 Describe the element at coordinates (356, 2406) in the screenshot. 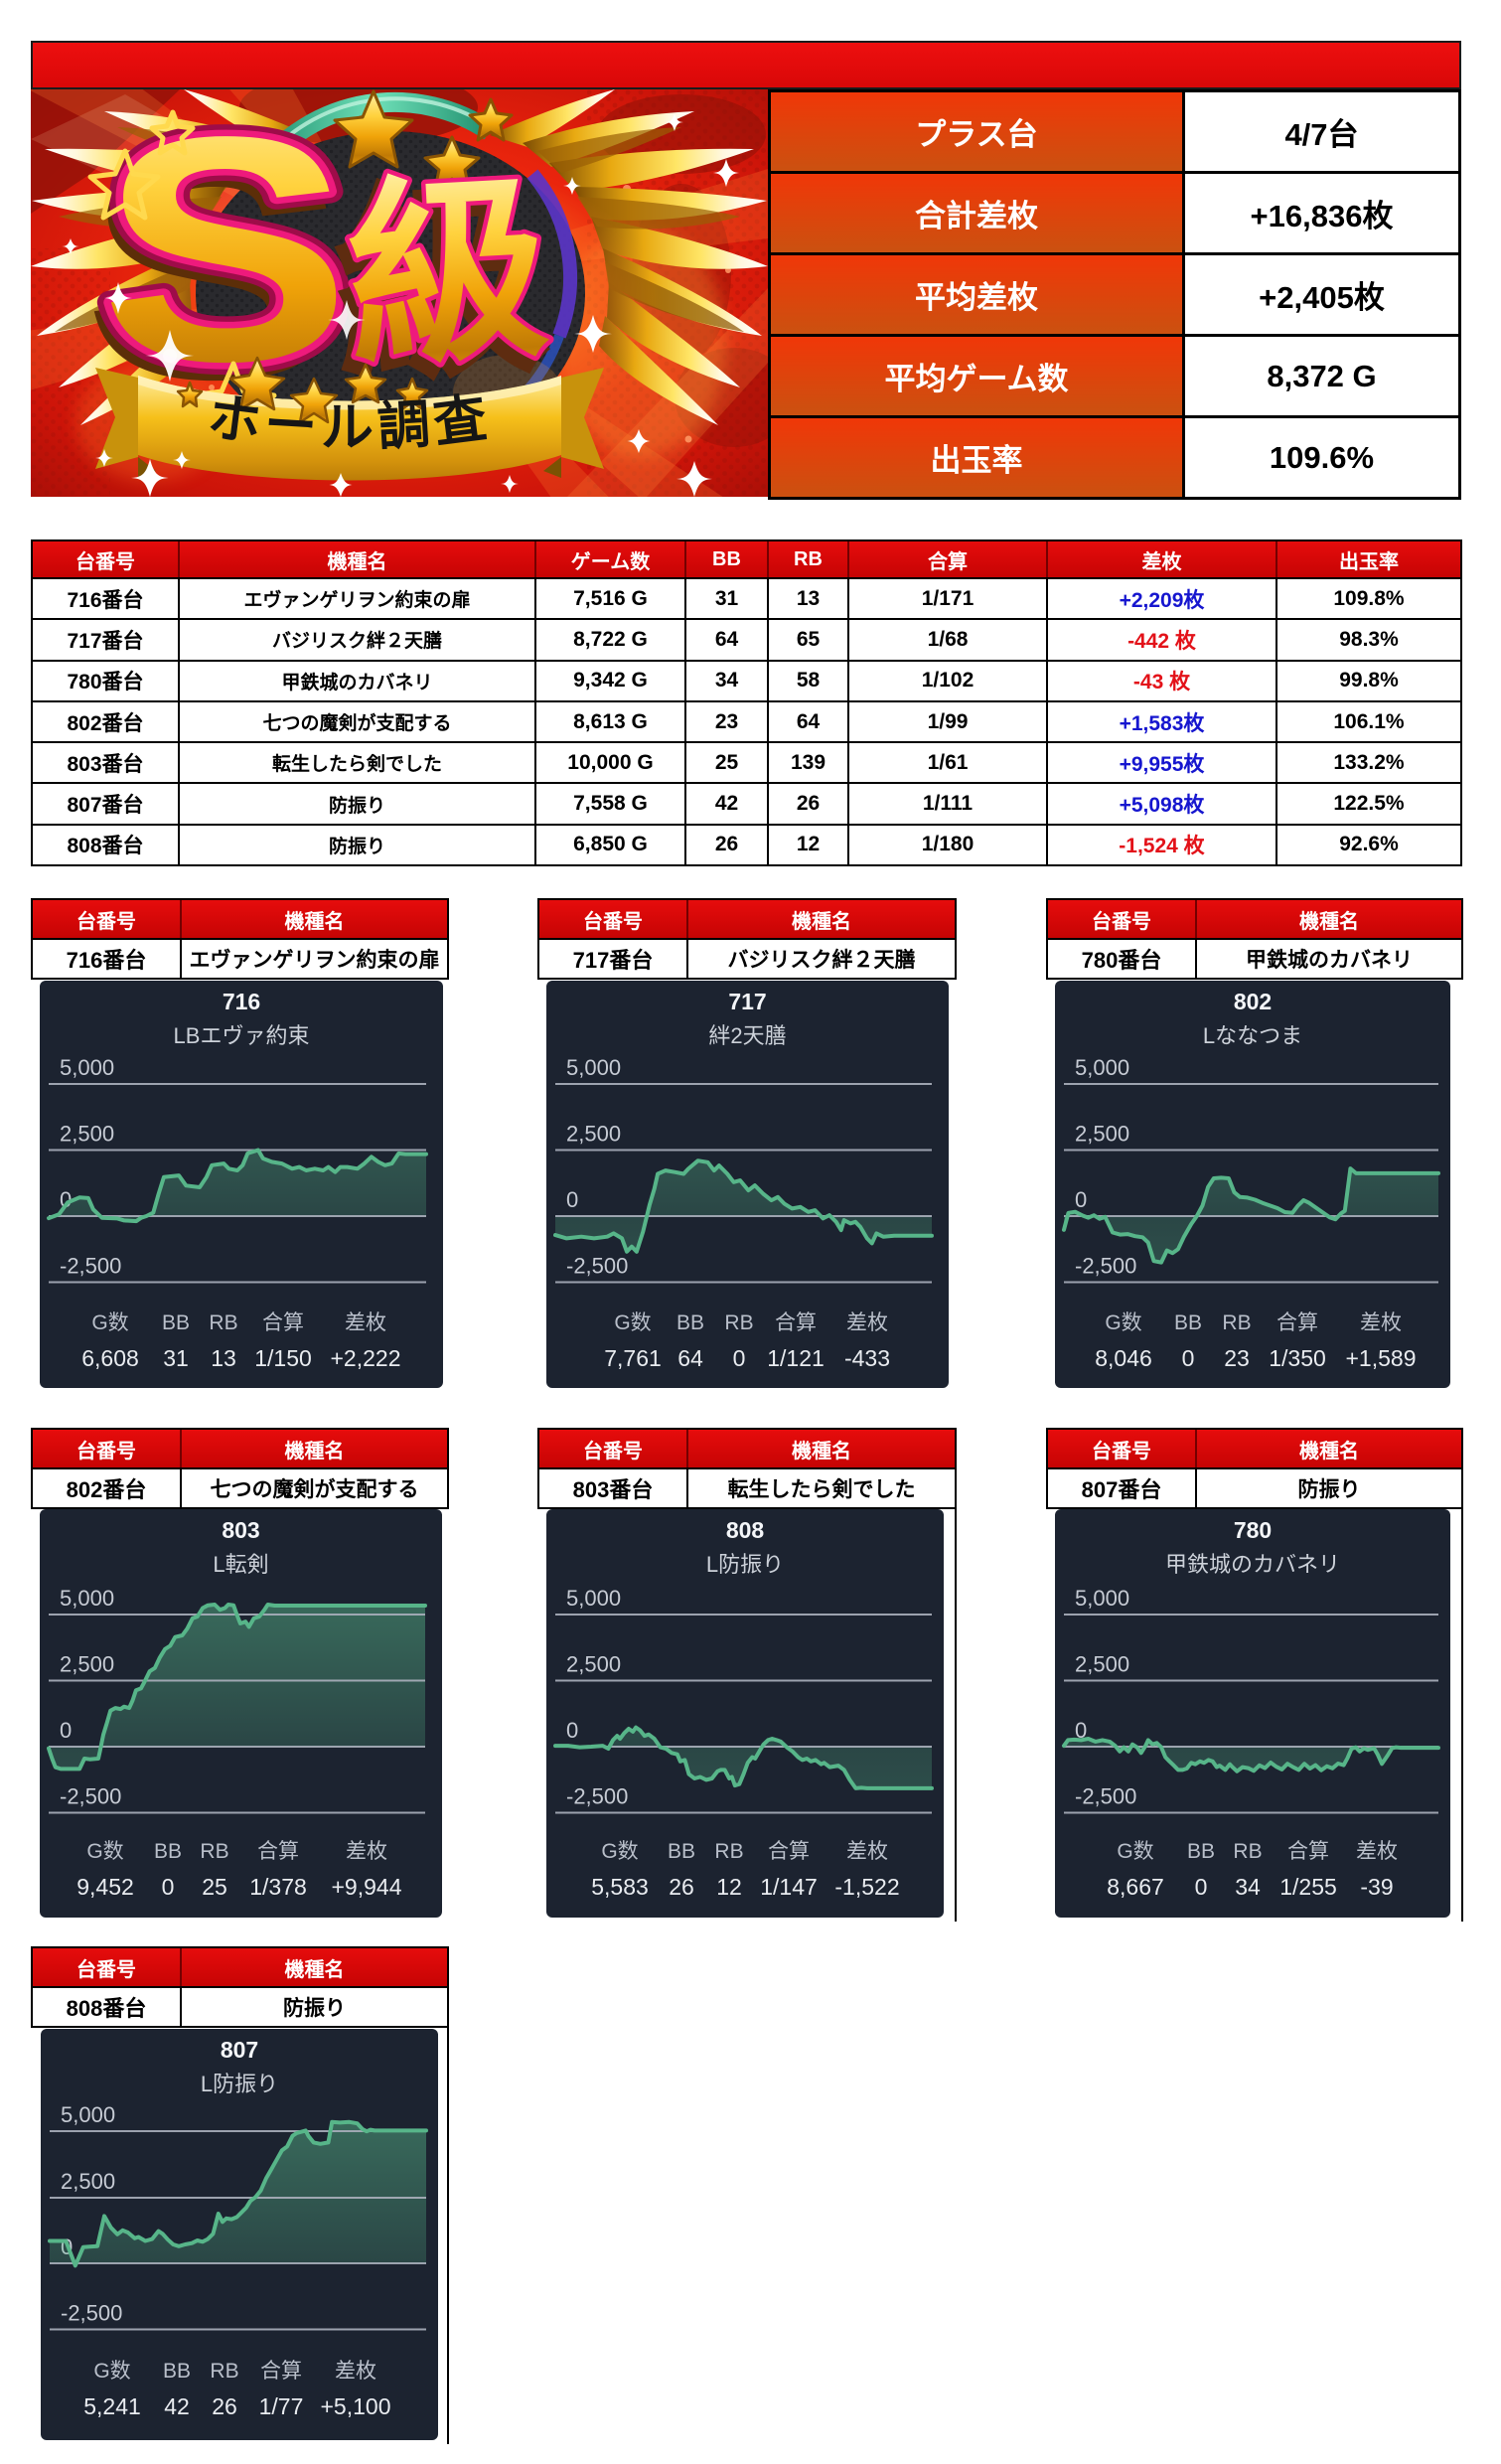

I see `svg-text: +5,100` at that location.